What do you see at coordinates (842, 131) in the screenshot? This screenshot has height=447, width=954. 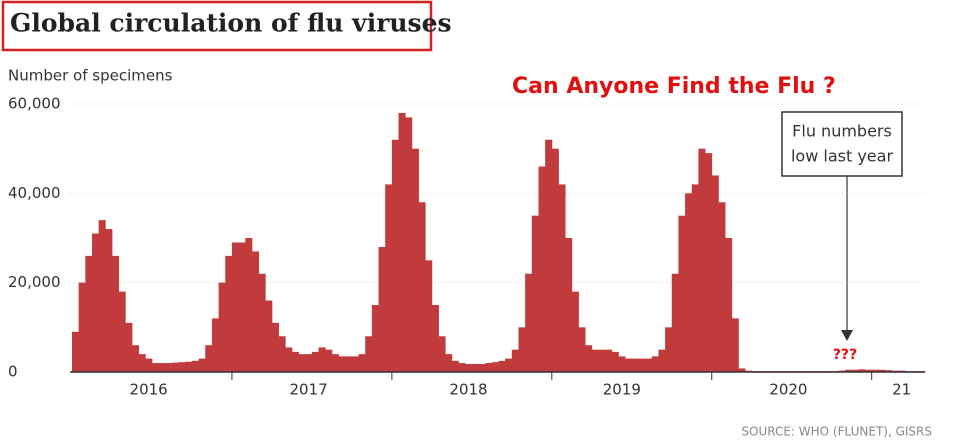 I see `annotation-text: Flu numbers` at bounding box center [842, 131].